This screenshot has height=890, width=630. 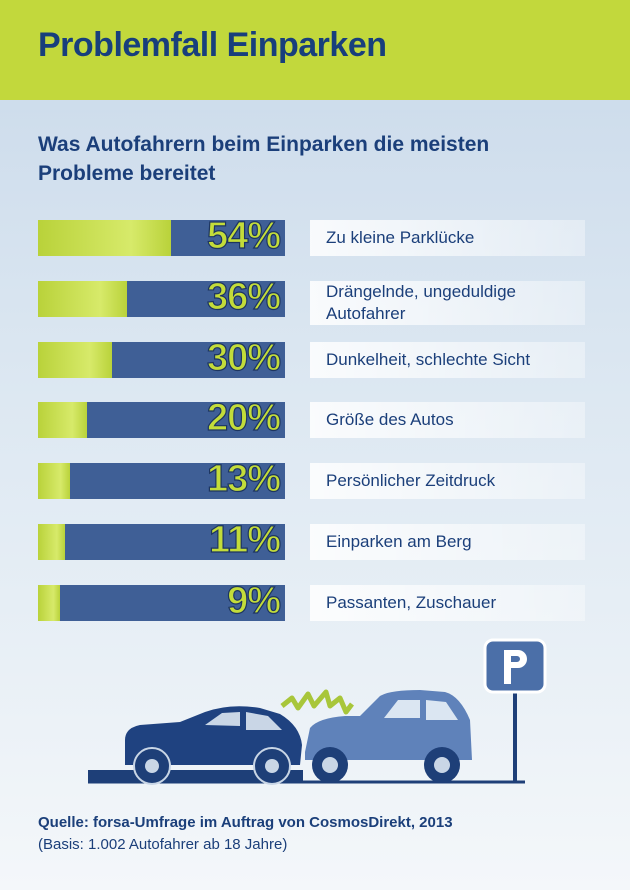 I want to click on value-label: 36%, so click(x=243, y=296).